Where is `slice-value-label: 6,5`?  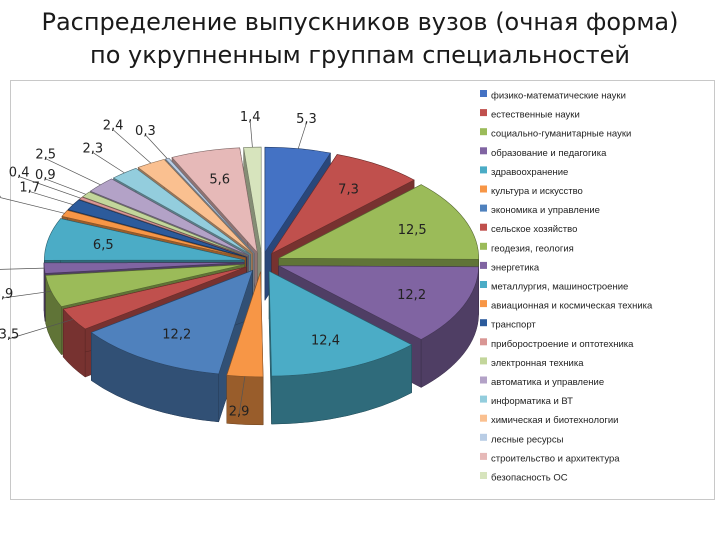
slice-value-label: 6,5 is located at coordinates (103, 245).